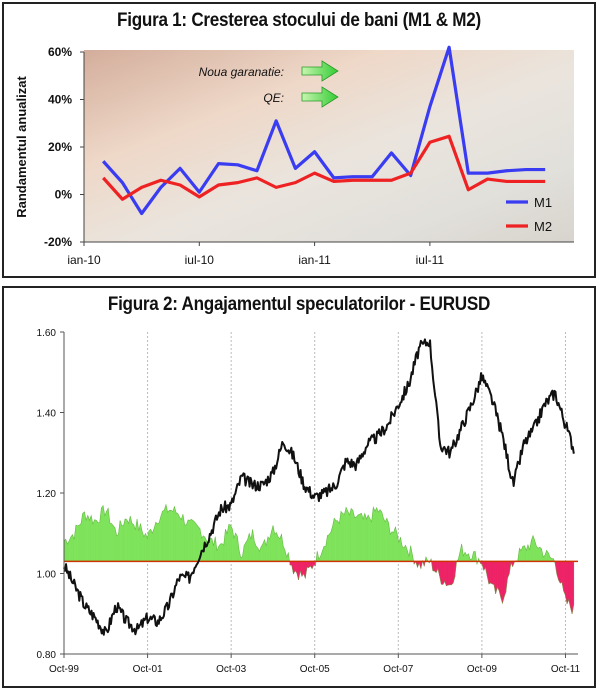 The width and height of the screenshot is (600, 690). I want to click on fig2-x-tick-label: Oct-05, so click(315, 669).